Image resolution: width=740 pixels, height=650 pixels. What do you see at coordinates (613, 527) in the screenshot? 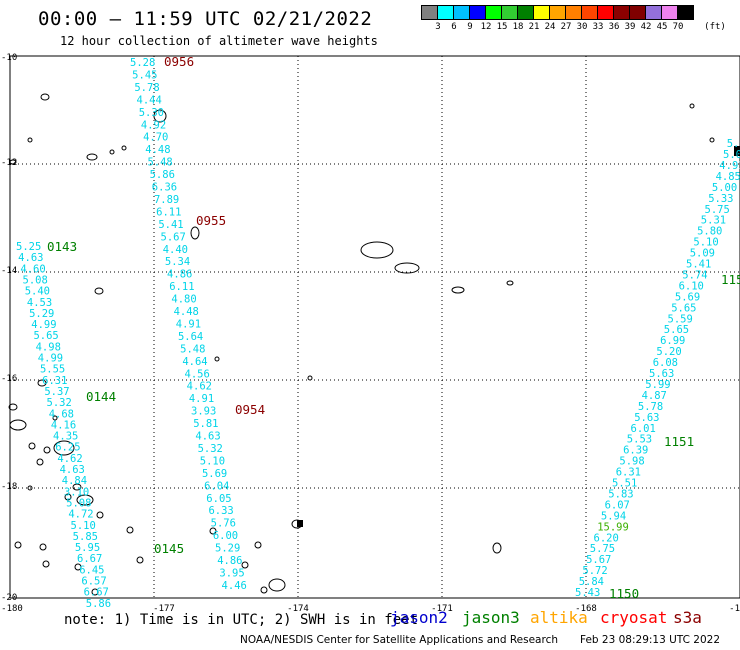
I see `track-1150-value: 15.99` at bounding box center [613, 527].